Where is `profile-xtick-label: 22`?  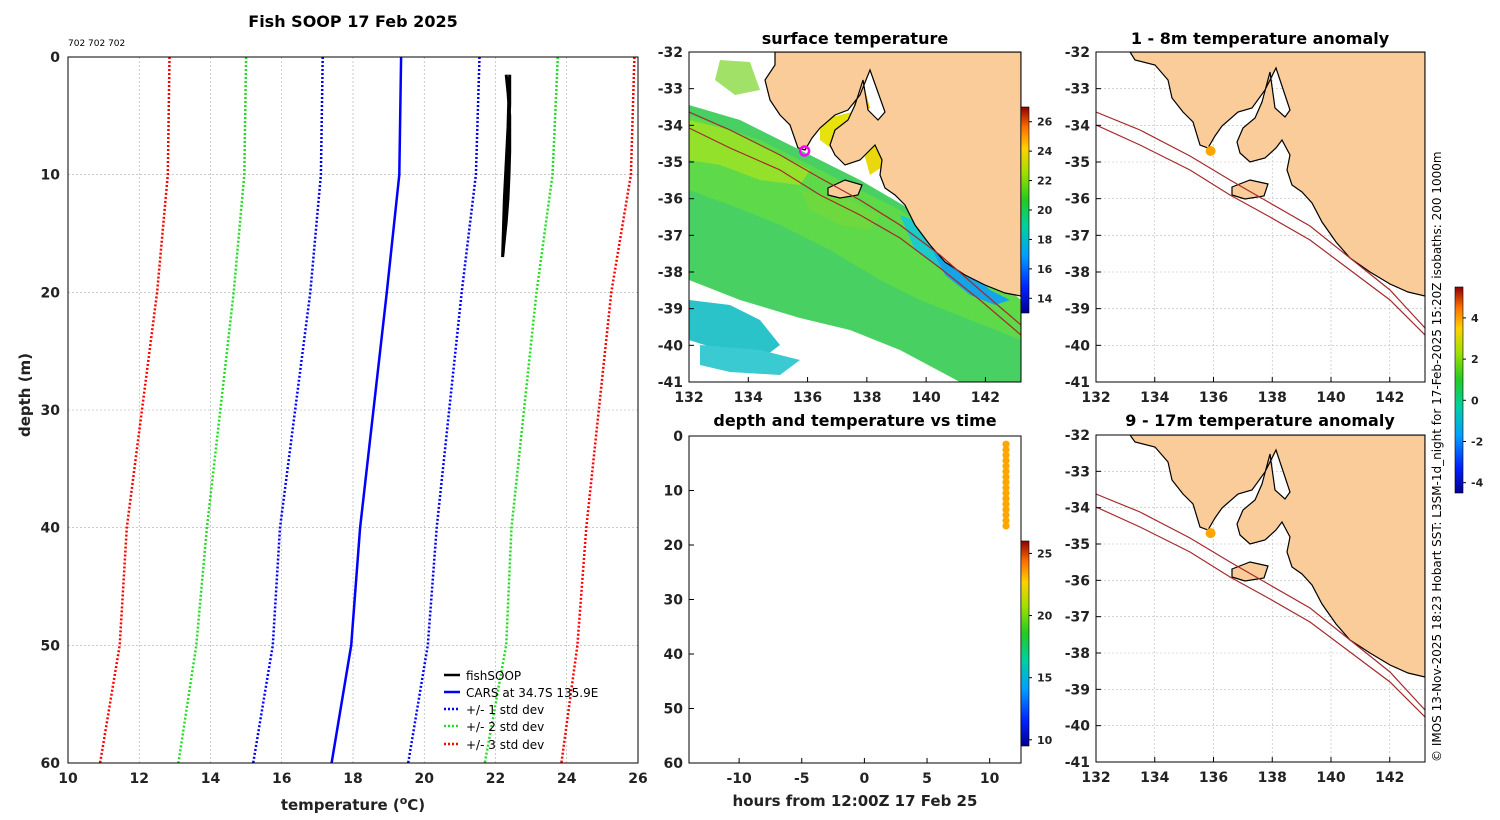
profile-xtick-label: 22 is located at coordinates (495, 779).